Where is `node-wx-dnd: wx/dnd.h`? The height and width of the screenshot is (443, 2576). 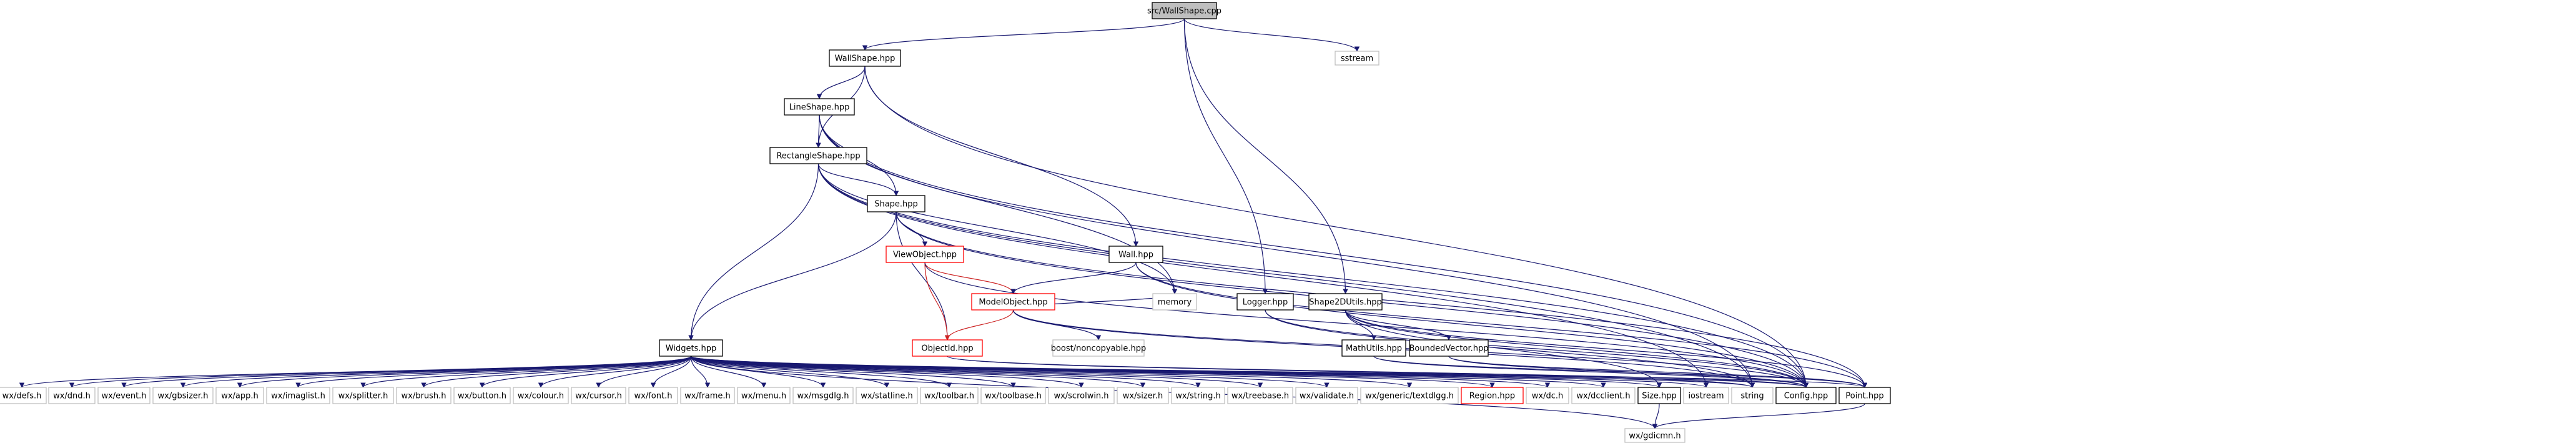 node-wx-dnd: wx/dnd.h is located at coordinates (72, 396).